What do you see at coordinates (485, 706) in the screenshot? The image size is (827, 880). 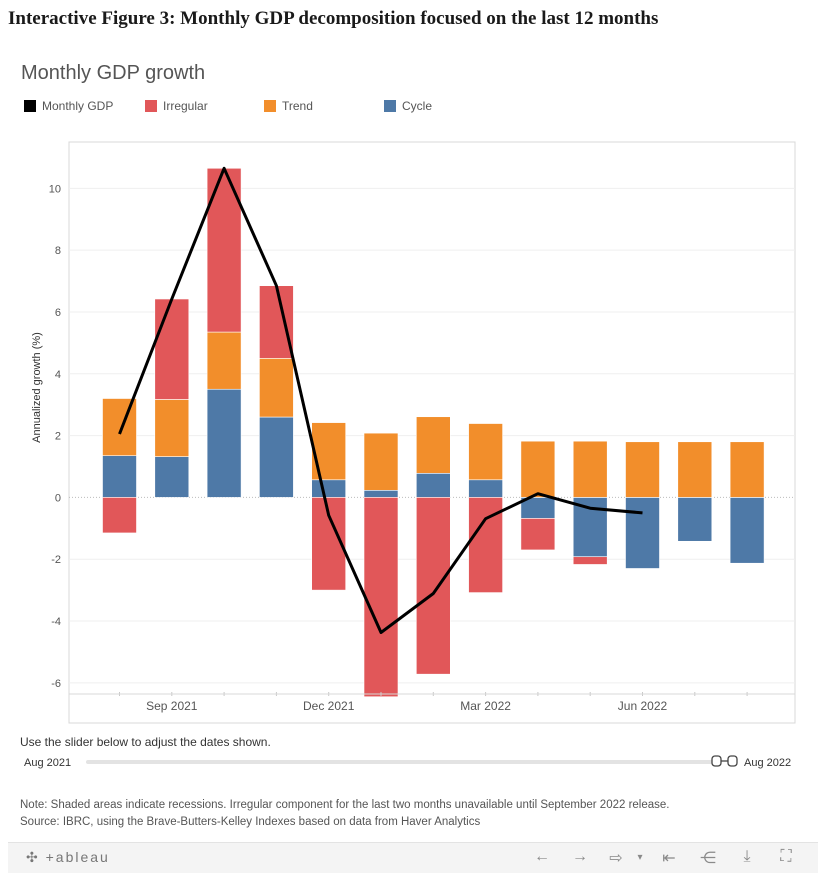 I see `x-tick-label: Mar 2022` at bounding box center [485, 706].